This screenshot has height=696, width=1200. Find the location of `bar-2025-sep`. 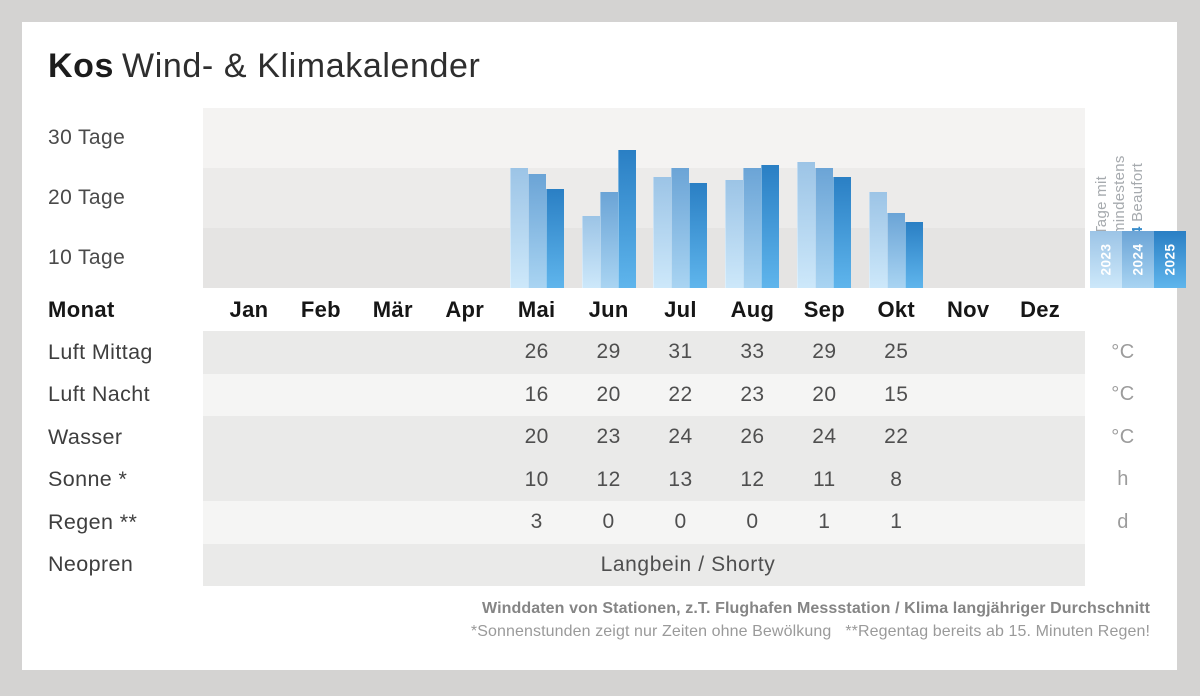

bar-2025-sep is located at coordinates (842, 232).